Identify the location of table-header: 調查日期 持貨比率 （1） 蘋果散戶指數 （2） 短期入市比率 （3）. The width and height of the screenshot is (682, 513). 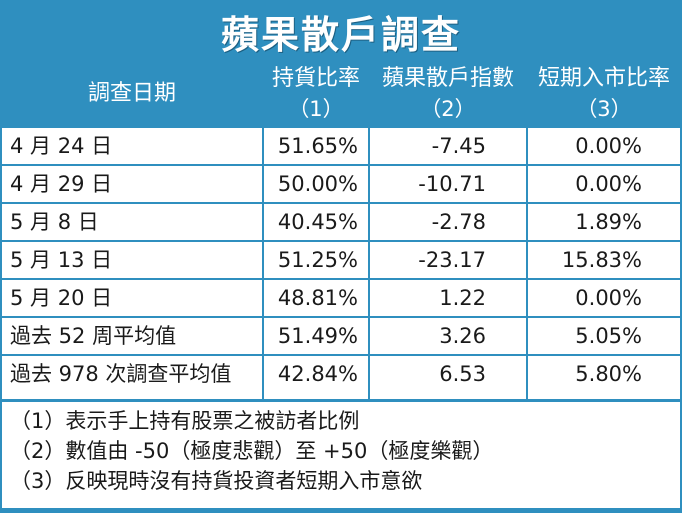
(341, 94).